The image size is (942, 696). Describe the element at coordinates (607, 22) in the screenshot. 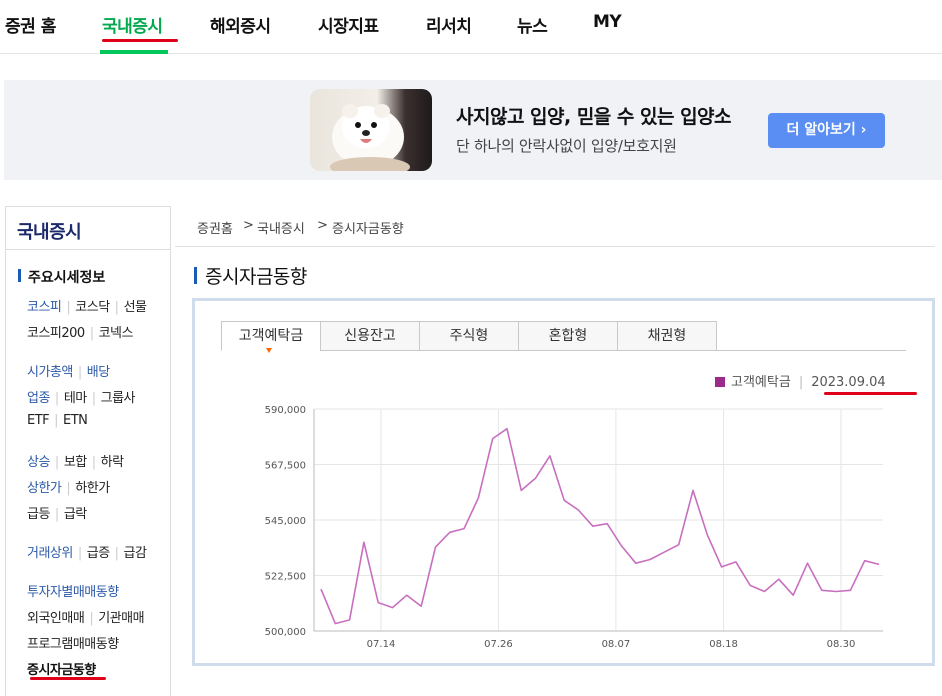

I see `tab-my: MY` at that location.